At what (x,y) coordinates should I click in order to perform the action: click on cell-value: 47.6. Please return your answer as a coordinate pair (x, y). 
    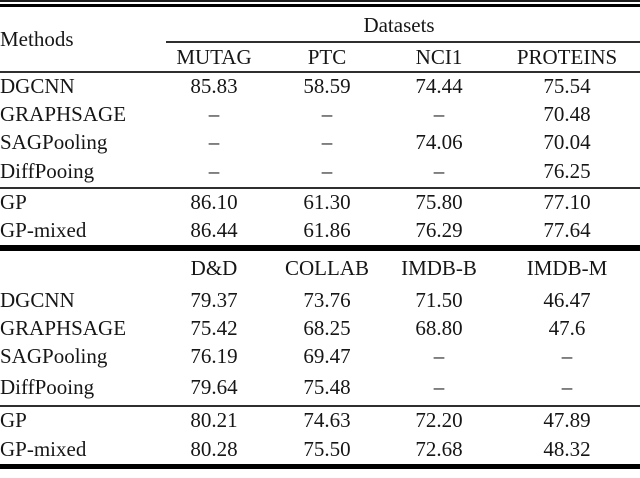
    Looking at the image, I should click on (567, 327).